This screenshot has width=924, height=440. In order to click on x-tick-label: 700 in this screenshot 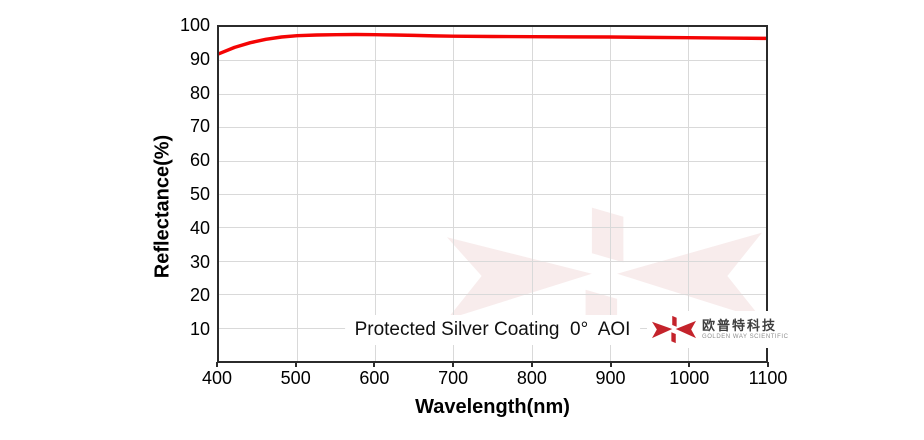, I will do `click(453, 378)`.